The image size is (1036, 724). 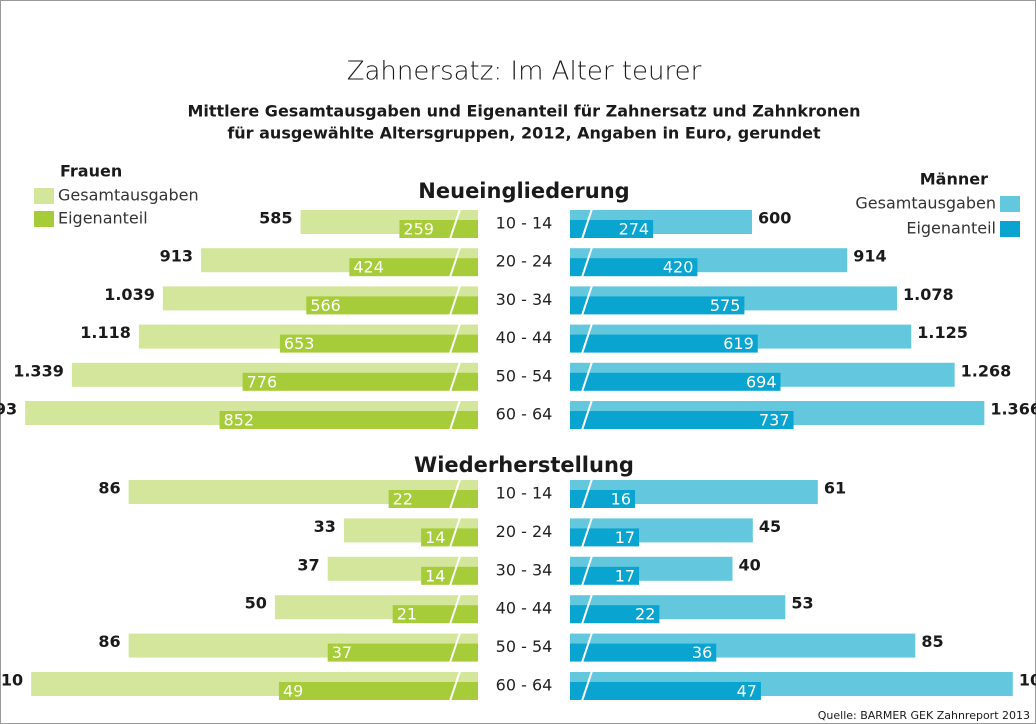 What do you see at coordinates (176, 256) in the screenshot?
I see `value-label: 913` at bounding box center [176, 256].